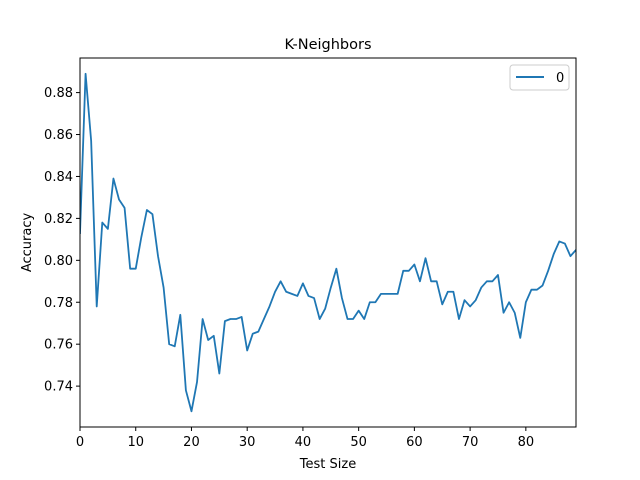 The image size is (640, 480). What do you see at coordinates (560, 78) in the screenshot?
I see `legend-label-series-0: 0` at bounding box center [560, 78].